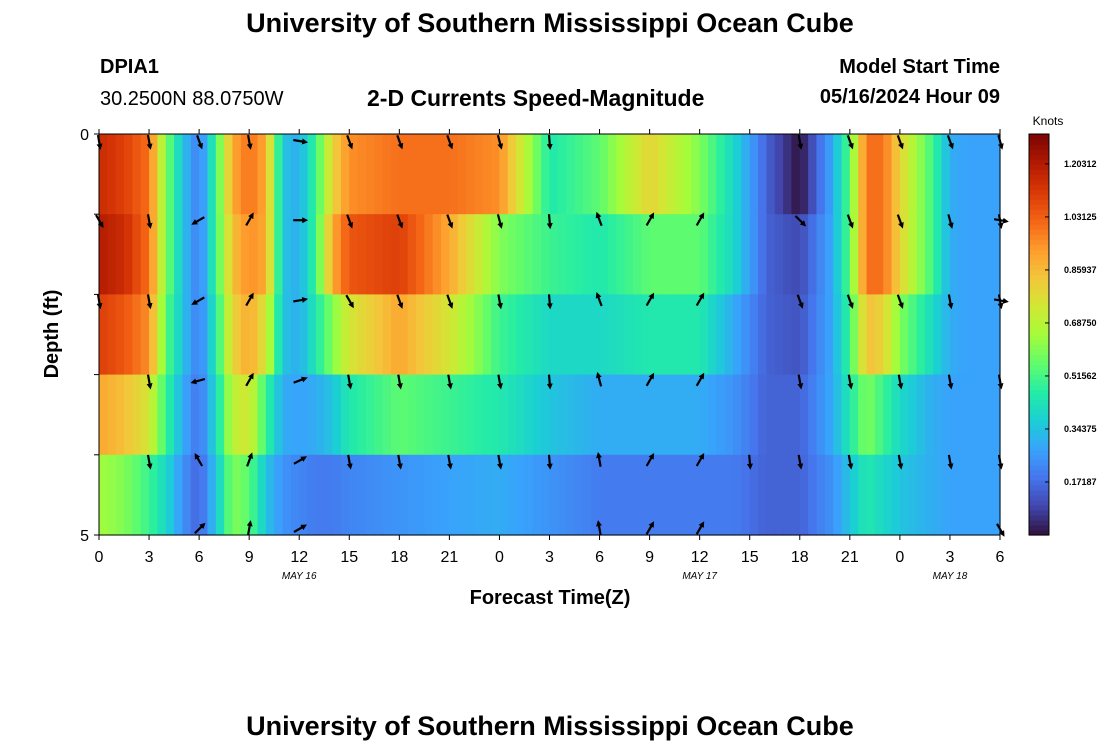 The width and height of the screenshot is (1100, 750). I want to click on x-tick-label: 21, so click(850, 557).